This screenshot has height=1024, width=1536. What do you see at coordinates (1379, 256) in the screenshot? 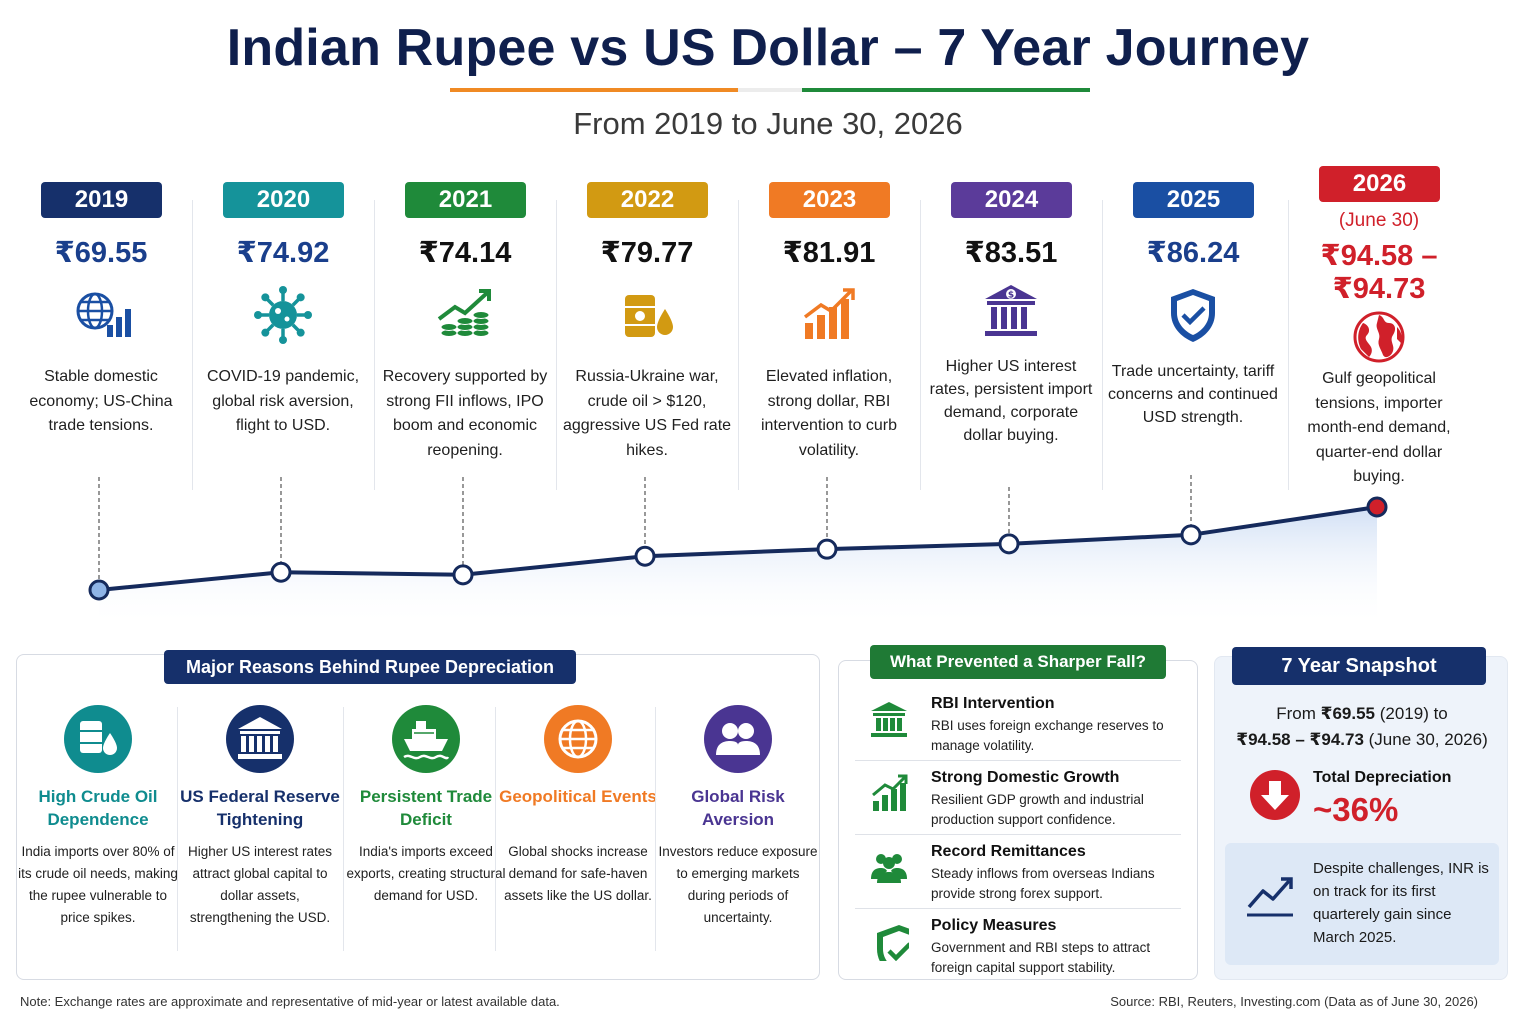
I see `year-rate: ₹94.58 –` at bounding box center [1379, 256].